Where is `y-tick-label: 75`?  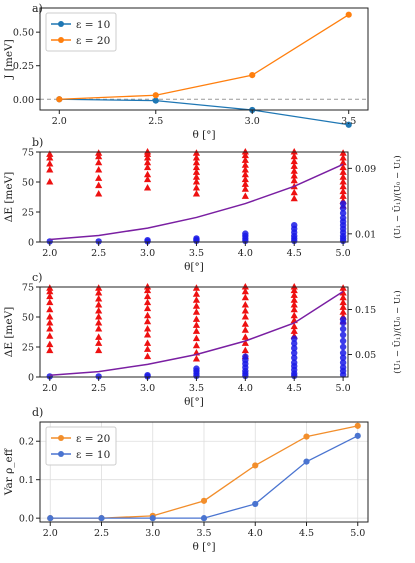
y-tick-label: 75 is located at coordinates (28, 153).